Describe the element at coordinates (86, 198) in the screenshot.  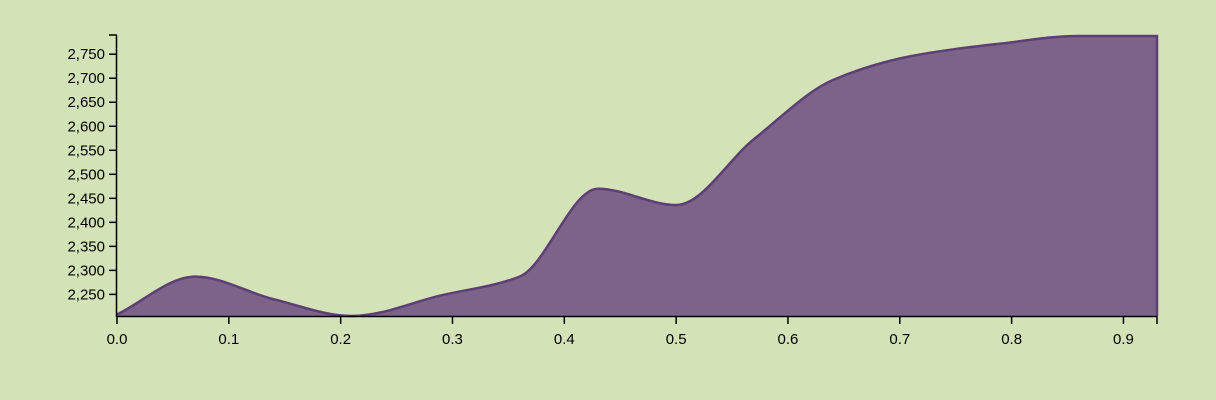
I see `y-tick-label: 2,450` at that location.